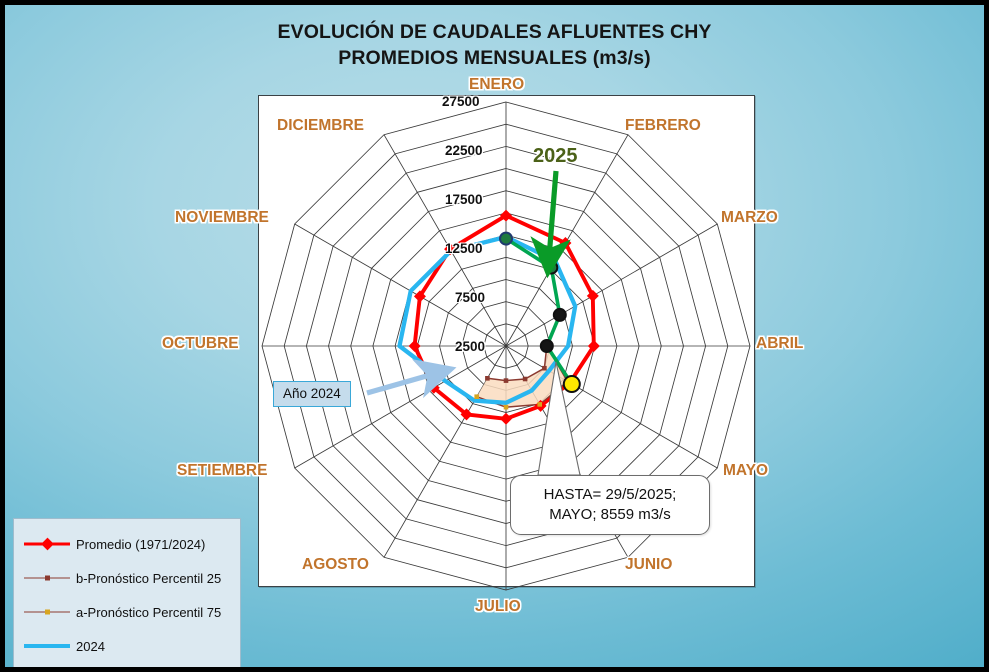  I want to click on legend-item-2024: 2024, so click(127, 646).